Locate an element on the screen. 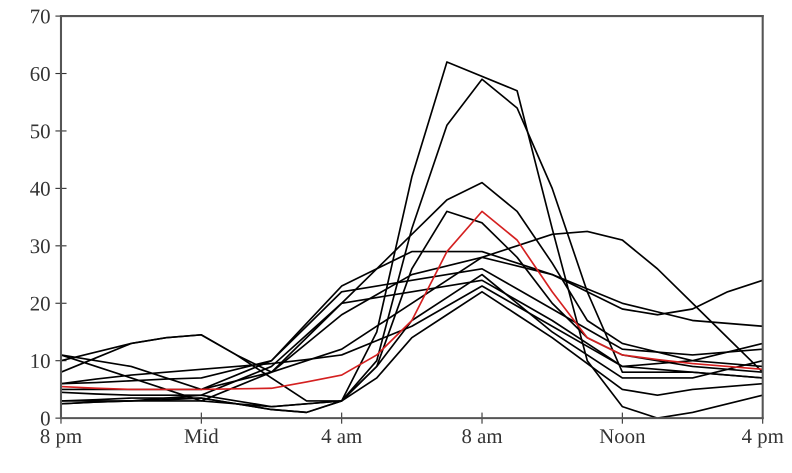  y-tick-label: 50 is located at coordinates (40, 131).